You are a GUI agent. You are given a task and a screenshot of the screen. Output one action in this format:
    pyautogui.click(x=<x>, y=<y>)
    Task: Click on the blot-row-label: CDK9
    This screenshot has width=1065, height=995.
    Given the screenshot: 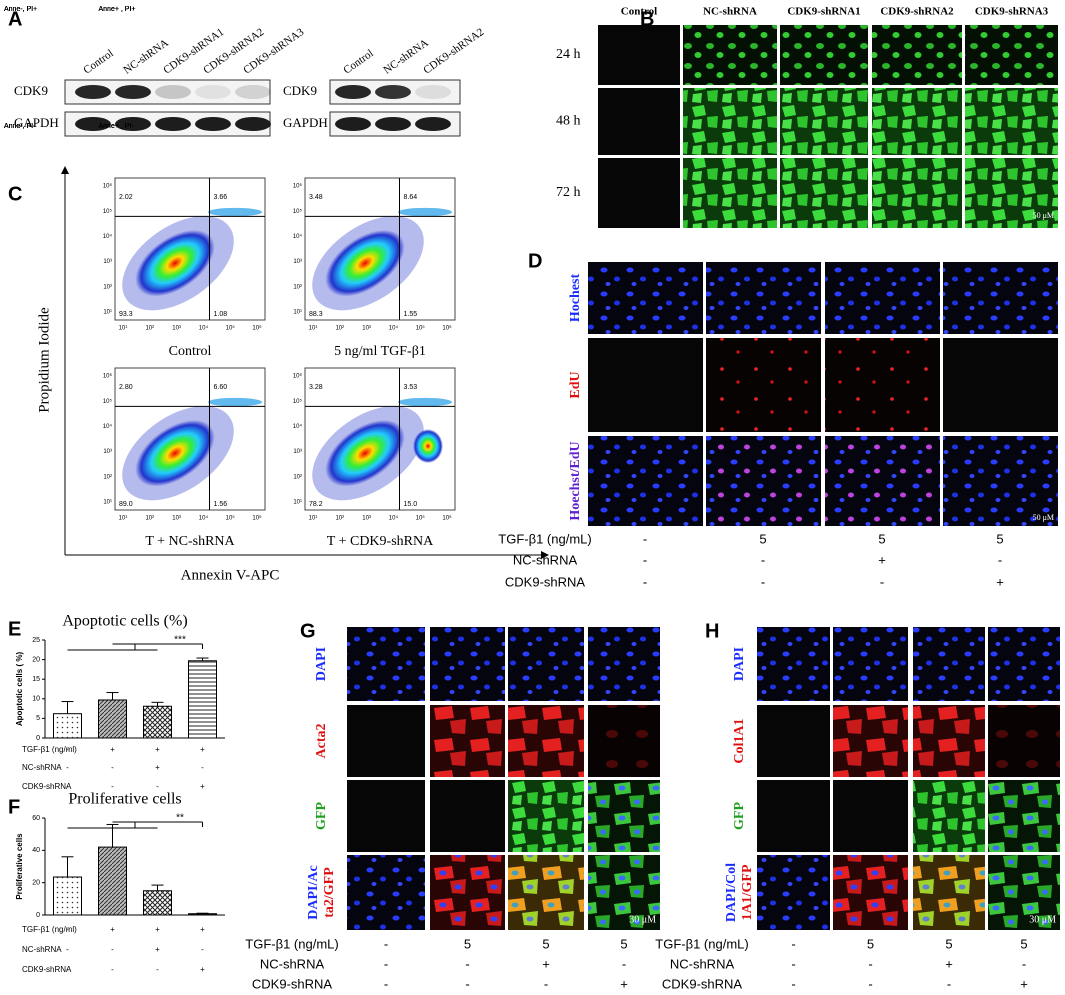 What is the action you would take?
    pyautogui.click(x=31, y=90)
    